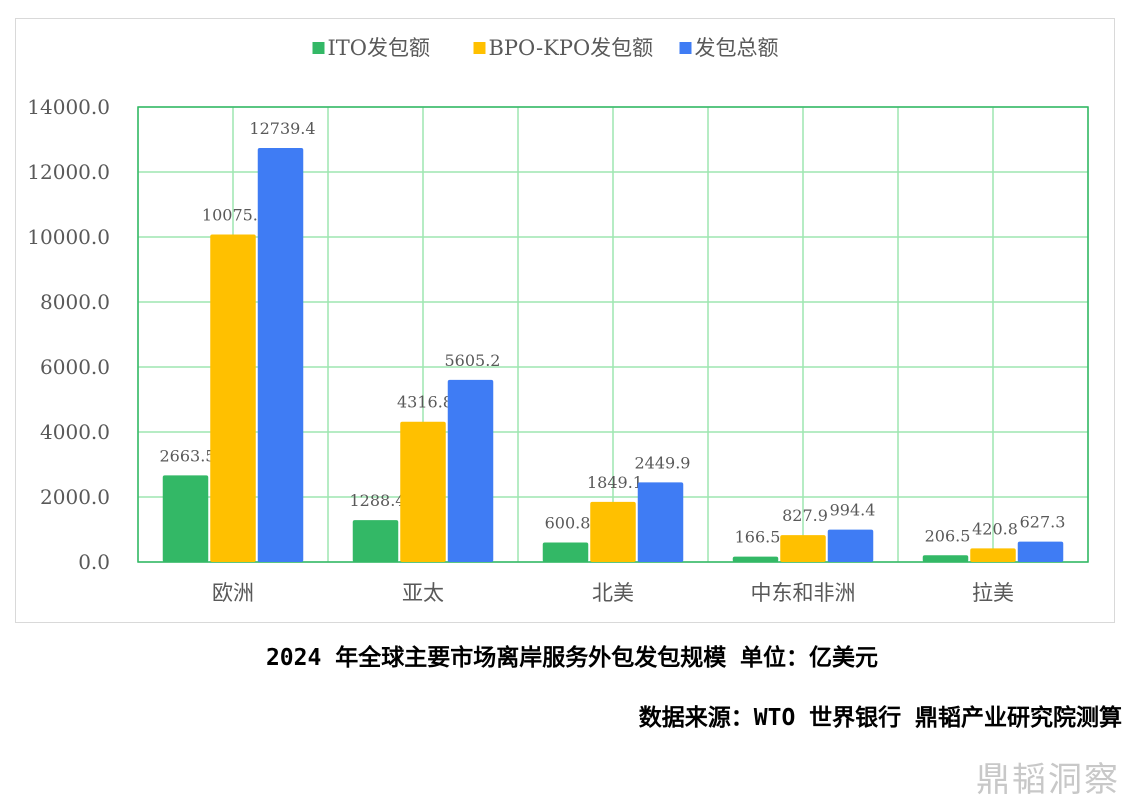 This screenshot has height=811, width=1144. I want to click on legend-label: ITO发包额, so click(379, 48).